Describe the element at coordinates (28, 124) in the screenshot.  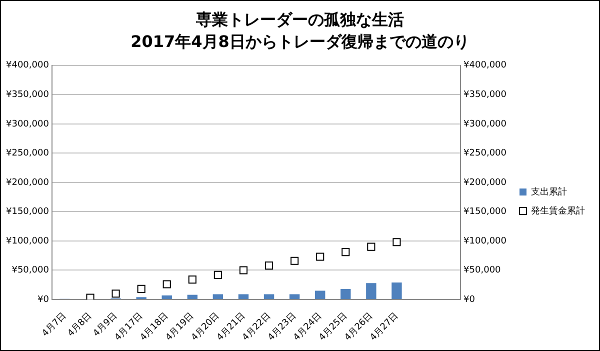
I see `y-tick-label: ¥300,000` at that location.